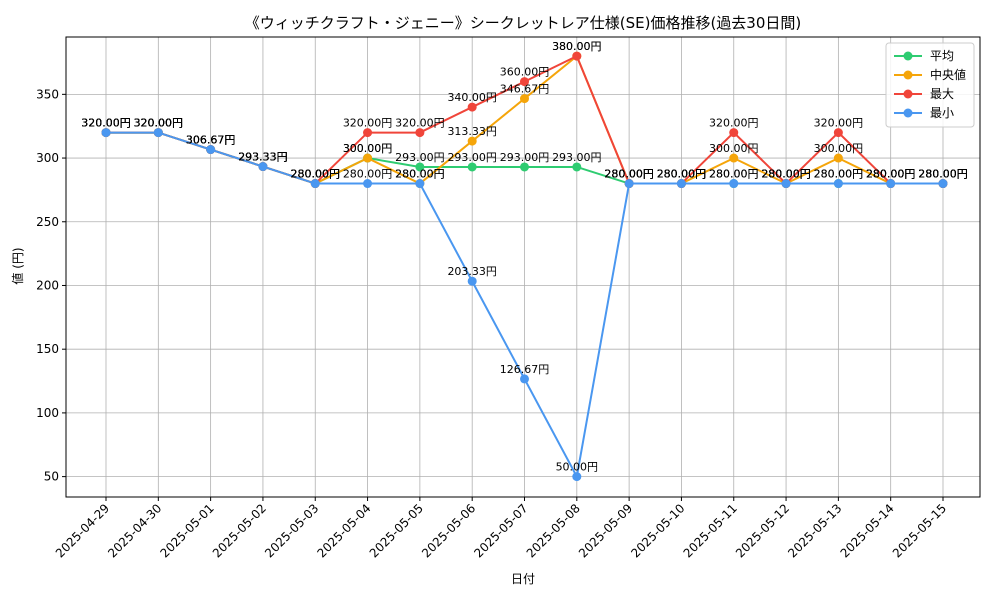  I want to click on data-label: 340.00円, so click(472, 97).